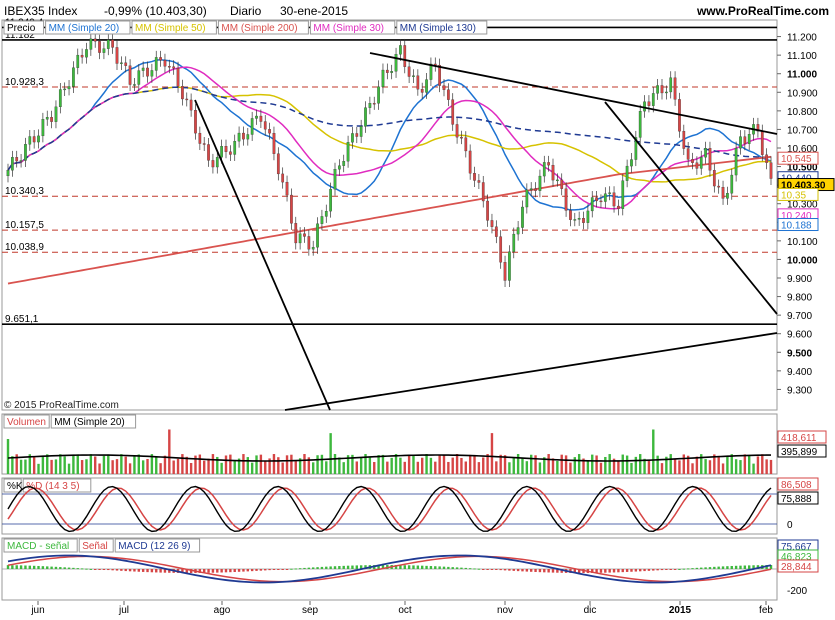  I want to click on y-axis-label: 10.500, so click(802, 168).